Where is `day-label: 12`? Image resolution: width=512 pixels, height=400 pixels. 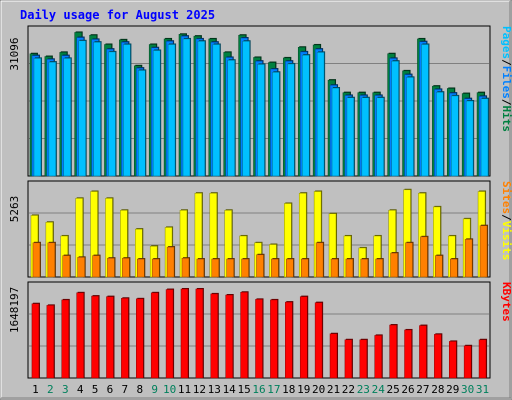
day-label: 12 is located at coordinates (199, 389).